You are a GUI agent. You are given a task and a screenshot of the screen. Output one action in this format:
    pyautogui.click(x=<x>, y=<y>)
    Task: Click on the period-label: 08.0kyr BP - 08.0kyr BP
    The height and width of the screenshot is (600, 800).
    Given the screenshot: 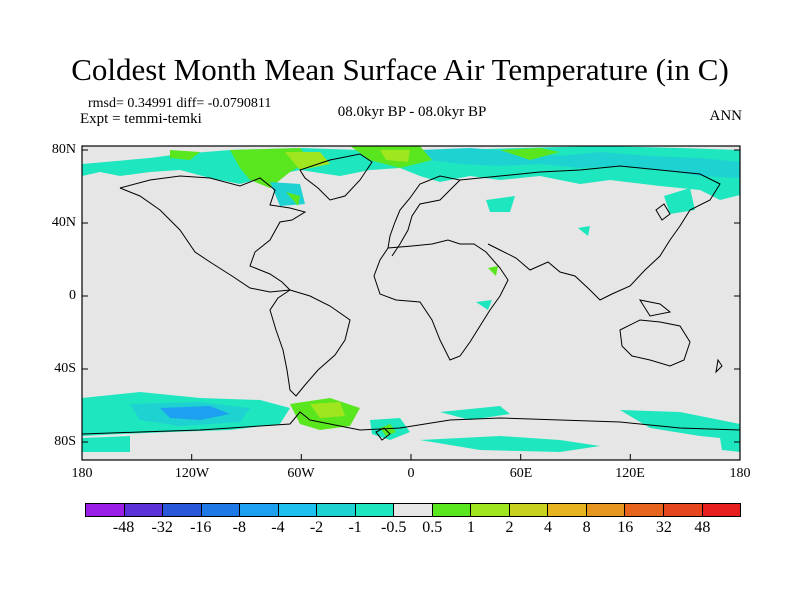 What is the action you would take?
    pyautogui.click(x=412, y=112)
    